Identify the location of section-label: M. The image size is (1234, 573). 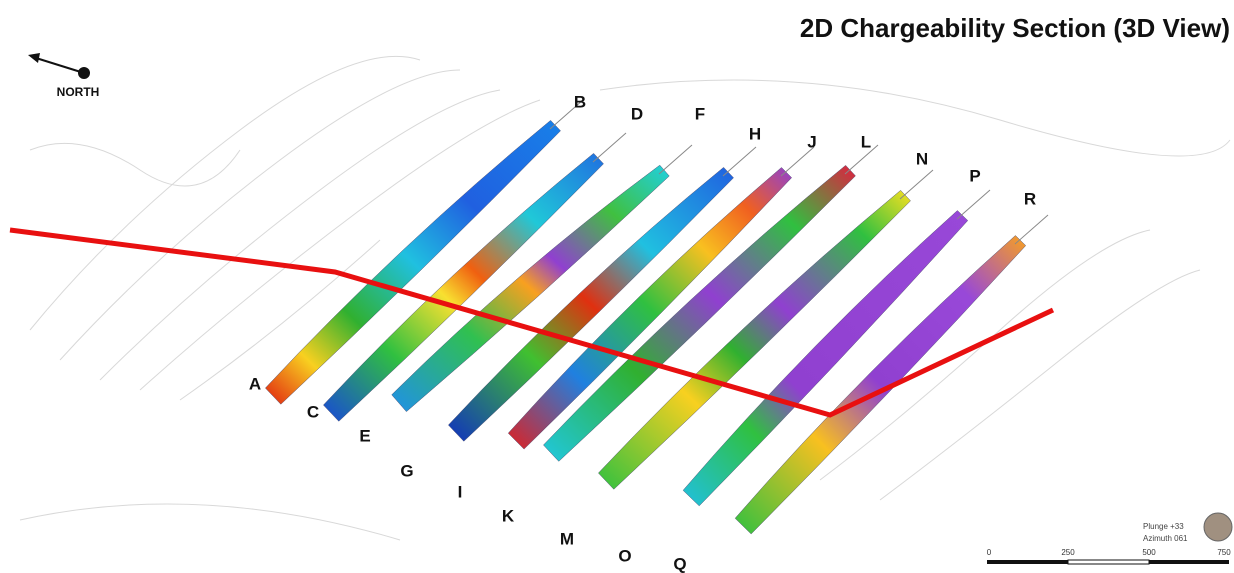
(567, 538).